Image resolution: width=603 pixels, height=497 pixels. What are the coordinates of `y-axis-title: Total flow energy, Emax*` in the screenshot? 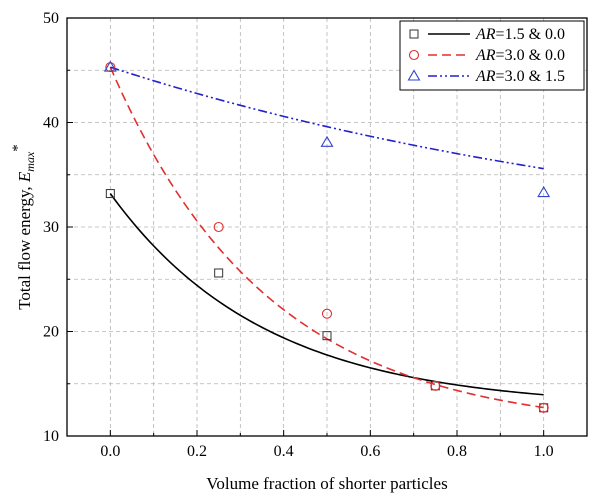 It's located at (23, 227).